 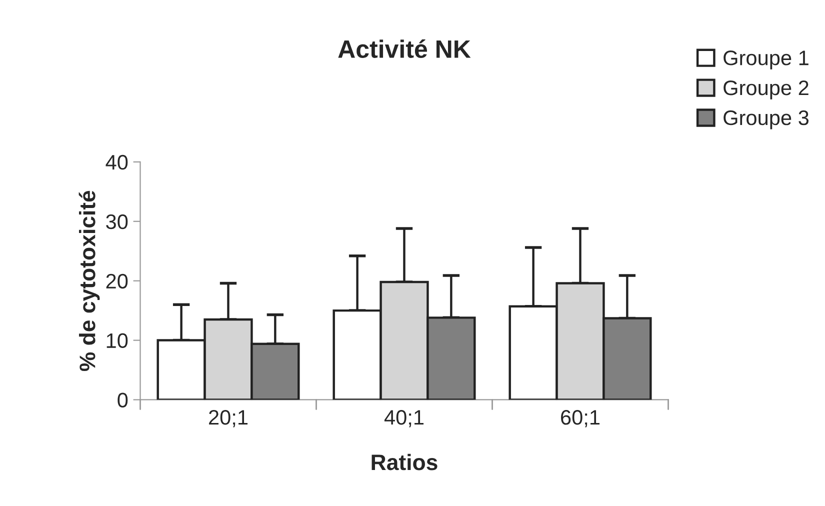 What do you see at coordinates (123, 400) in the screenshot?
I see `y-tick-label: 0` at bounding box center [123, 400].